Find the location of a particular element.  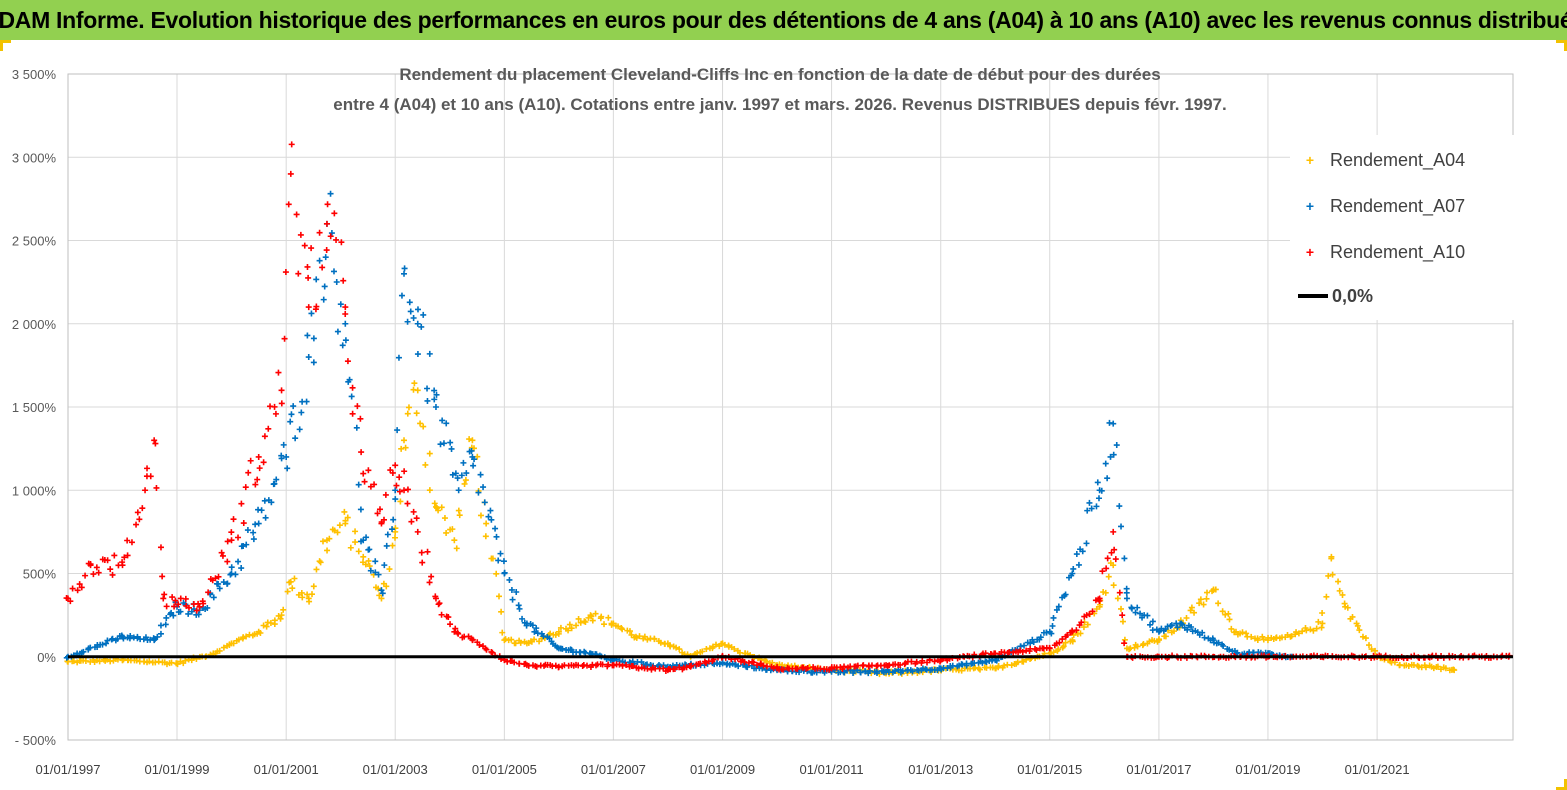

y-tick-label: 3 000% is located at coordinates (34, 157).